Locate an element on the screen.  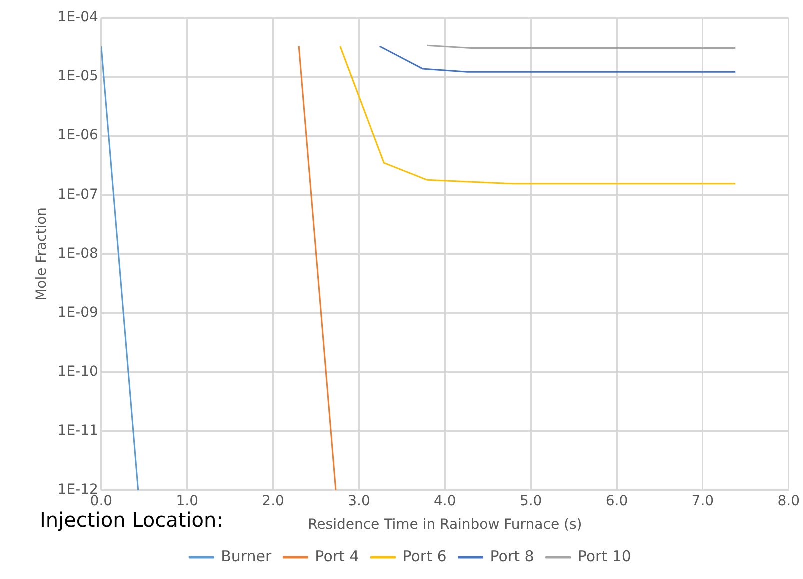
x-tick-label: 4.0 is located at coordinates (445, 501).